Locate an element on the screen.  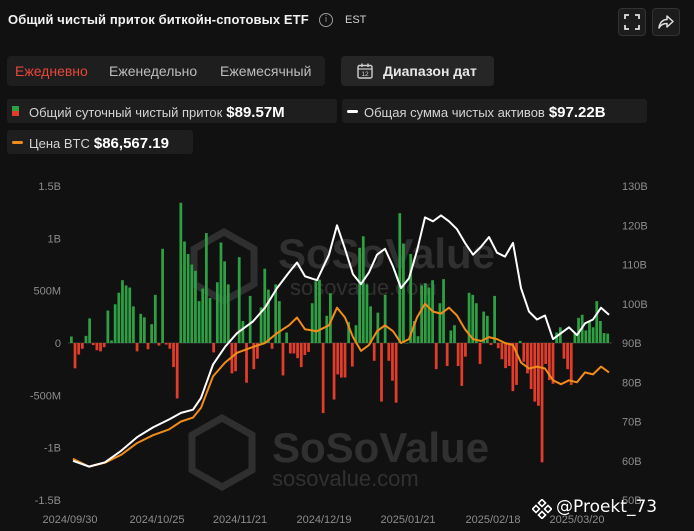
legend-inflow: Общий суточный чистый приток $89.57M is located at coordinates (172, 111).